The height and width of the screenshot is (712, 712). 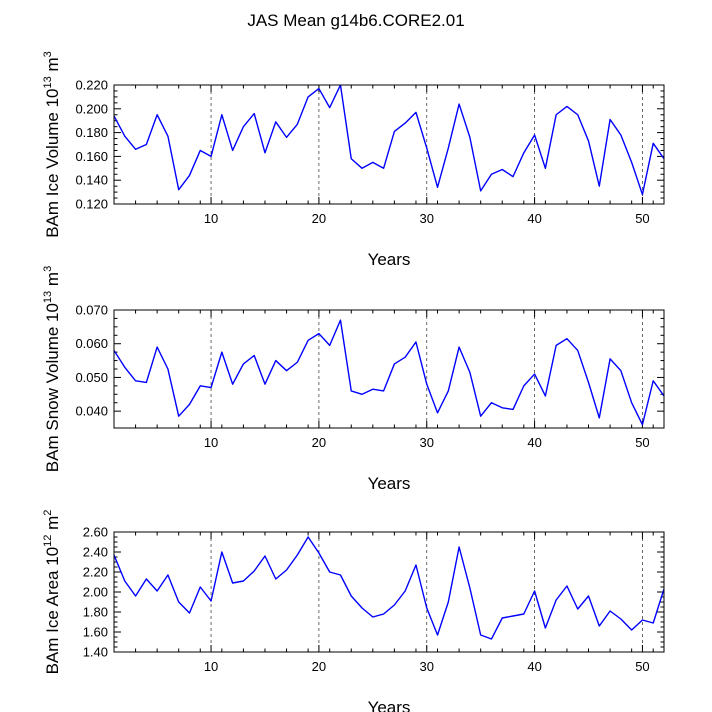 I want to click on y-axis-label-superscript: 2, so click(x=48, y=513).